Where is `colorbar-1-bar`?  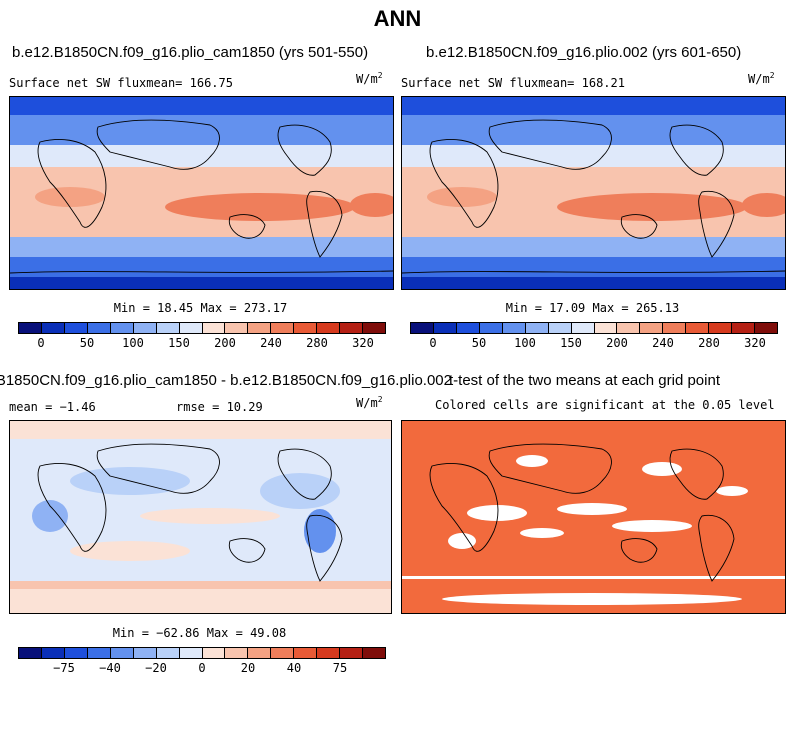
colorbar-1-bar is located at coordinates (202, 328).